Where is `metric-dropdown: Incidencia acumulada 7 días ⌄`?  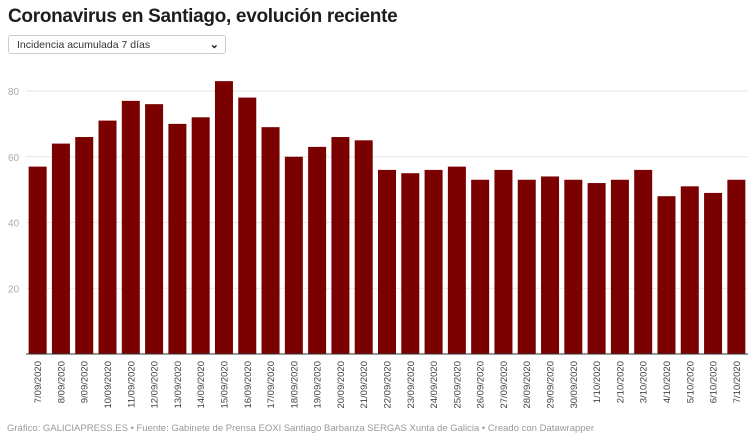 metric-dropdown: Incidencia acumulada 7 días ⌄ is located at coordinates (117, 44).